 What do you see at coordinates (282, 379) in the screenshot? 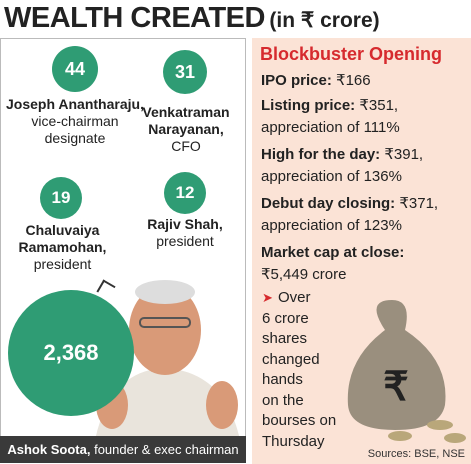
I see `bullet-line: hands` at bounding box center [282, 379].